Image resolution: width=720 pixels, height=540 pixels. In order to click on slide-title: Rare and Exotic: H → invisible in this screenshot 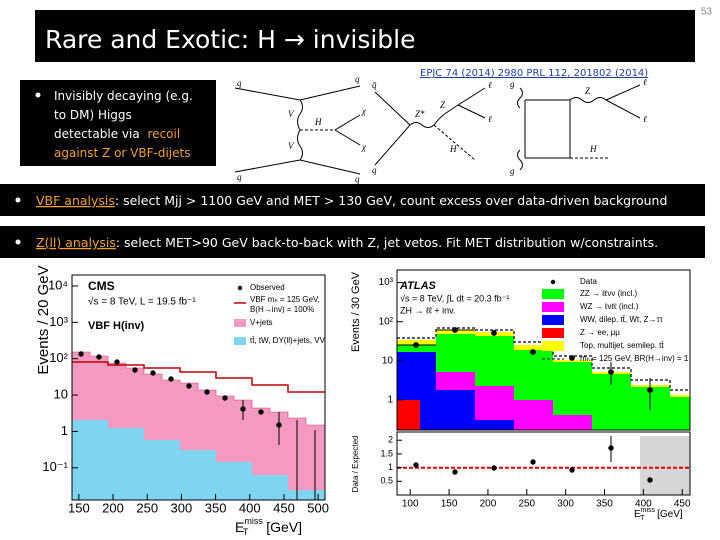, I will do `click(230, 39)`.